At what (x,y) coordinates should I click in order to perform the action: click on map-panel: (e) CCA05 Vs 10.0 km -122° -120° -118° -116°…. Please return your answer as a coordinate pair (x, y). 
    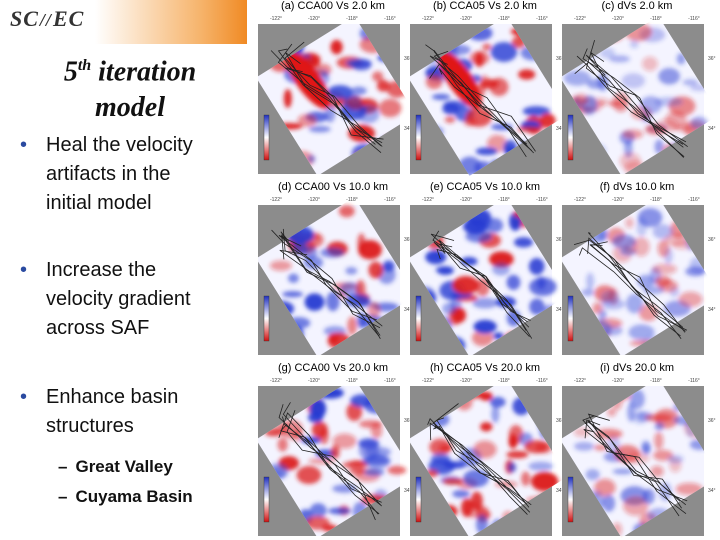
    Looking at the image, I should click on (487, 268).